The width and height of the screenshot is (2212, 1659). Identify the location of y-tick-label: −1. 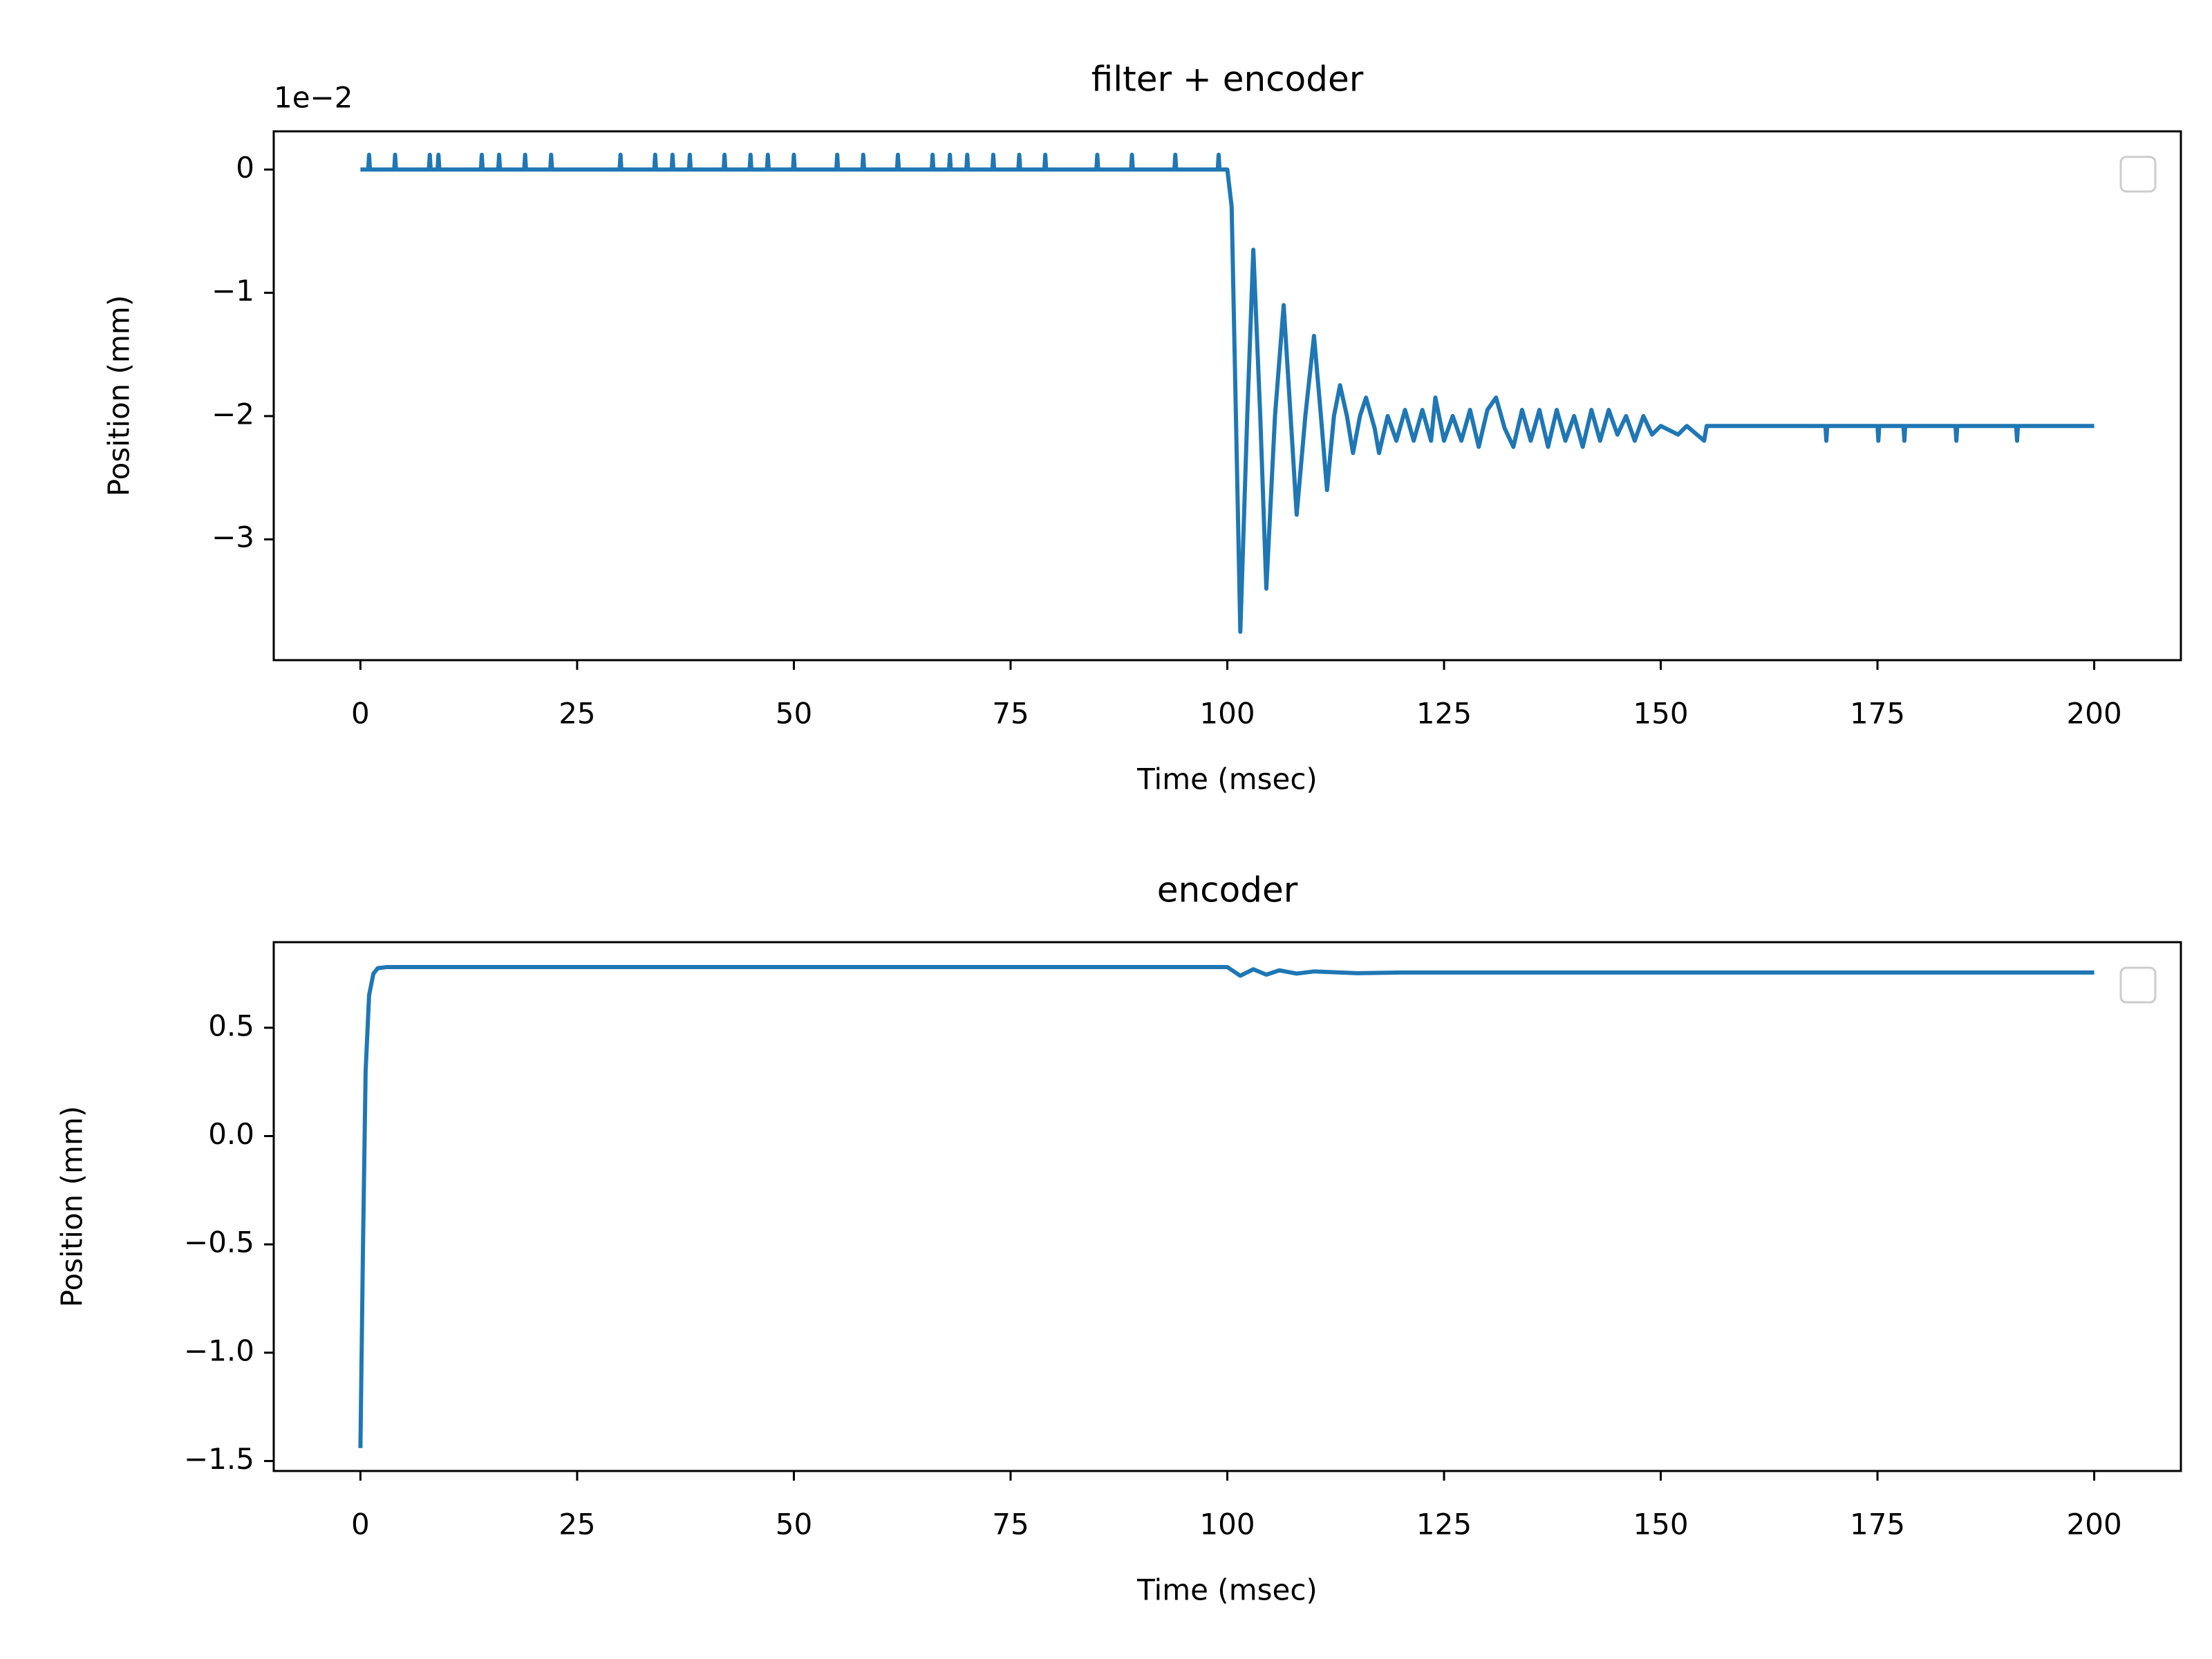
(233, 291).